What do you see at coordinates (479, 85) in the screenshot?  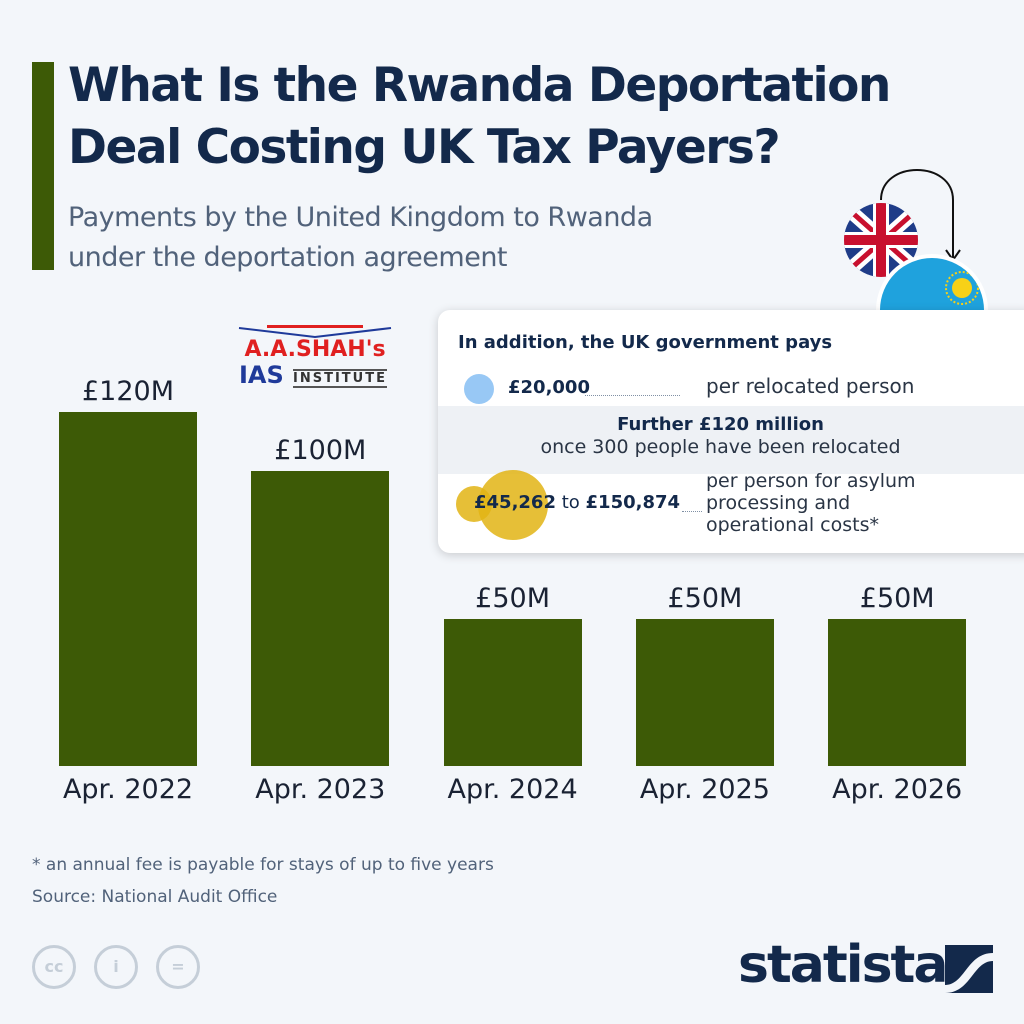 I see `title-line-1: What Is the Rwanda Deportation` at bounding box center [479, 85].